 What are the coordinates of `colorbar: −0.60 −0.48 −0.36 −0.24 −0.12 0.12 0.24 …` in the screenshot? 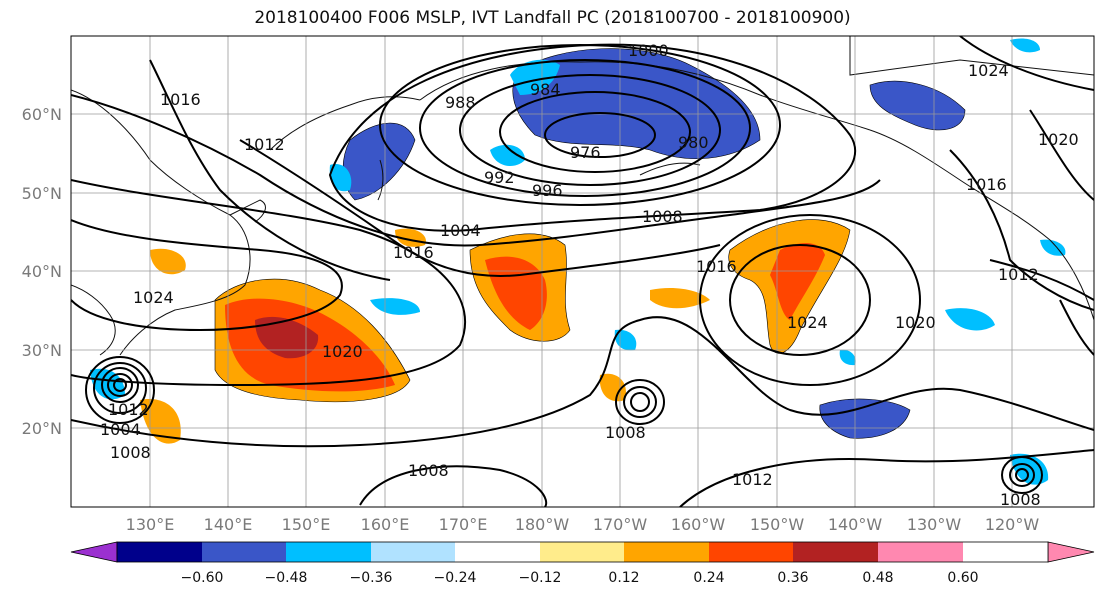 It's located at (582, 563).